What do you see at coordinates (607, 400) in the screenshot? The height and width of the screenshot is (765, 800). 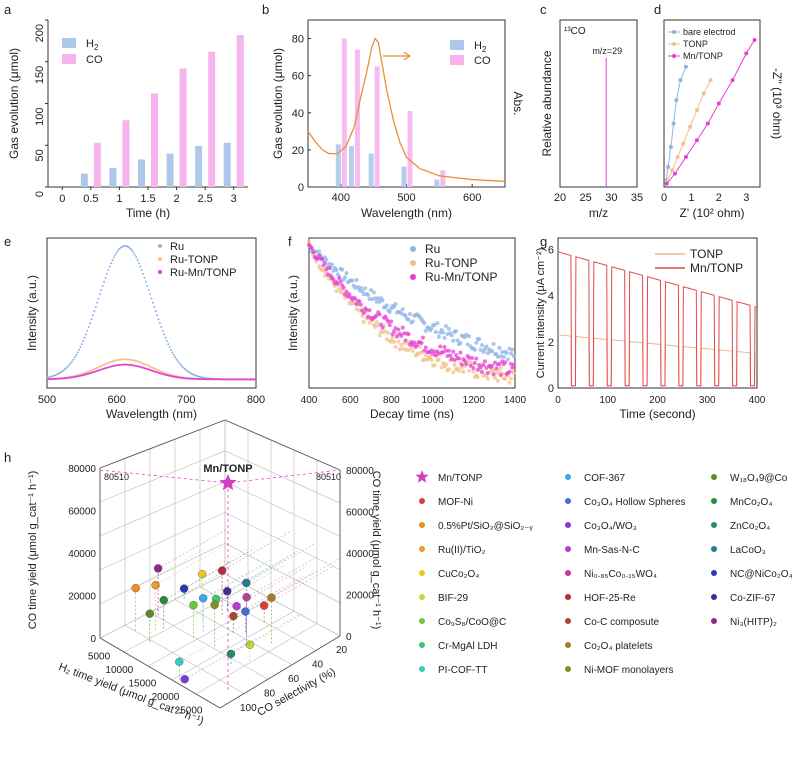 I see `x-tick-label-g: 100` at bounding box center [607, 400].